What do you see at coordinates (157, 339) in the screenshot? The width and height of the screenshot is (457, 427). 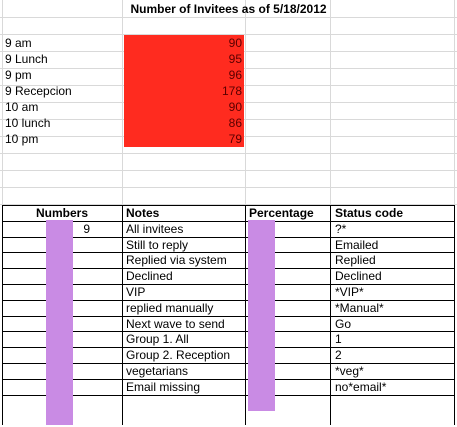 I see `table-cell-notes: Group 1. All` at bounding box center [157, 339].